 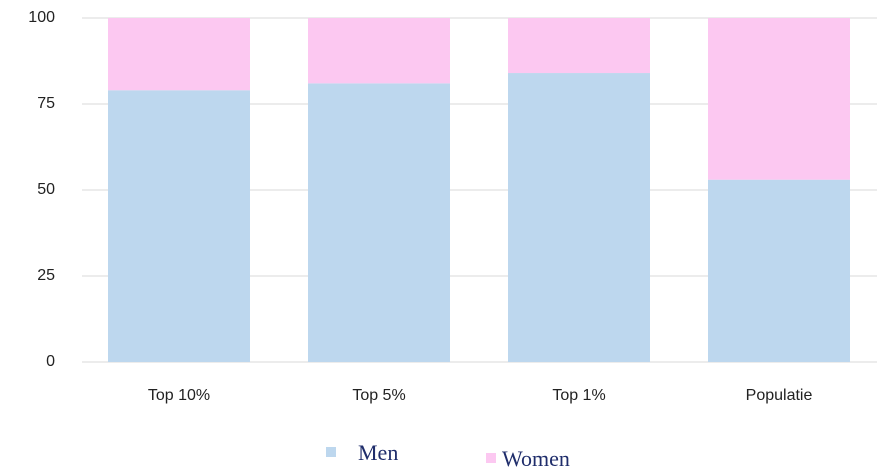 What do you see at coordinates (46, 189) in the screenshot?
I see `y-tick-label: 50` at bounding box center [46, 189].